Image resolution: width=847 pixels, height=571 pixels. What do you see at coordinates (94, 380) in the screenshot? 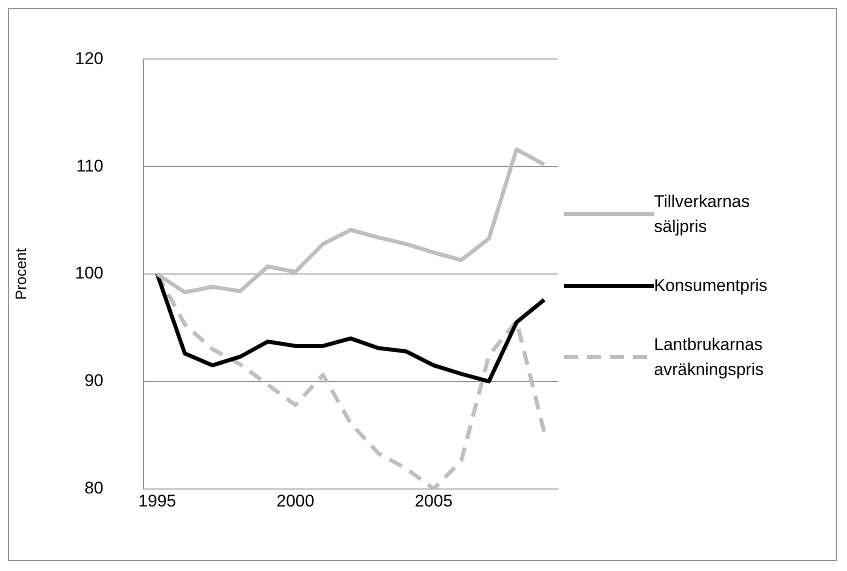
I see `y-tick-label: 90` at bounding box center [94, 380].